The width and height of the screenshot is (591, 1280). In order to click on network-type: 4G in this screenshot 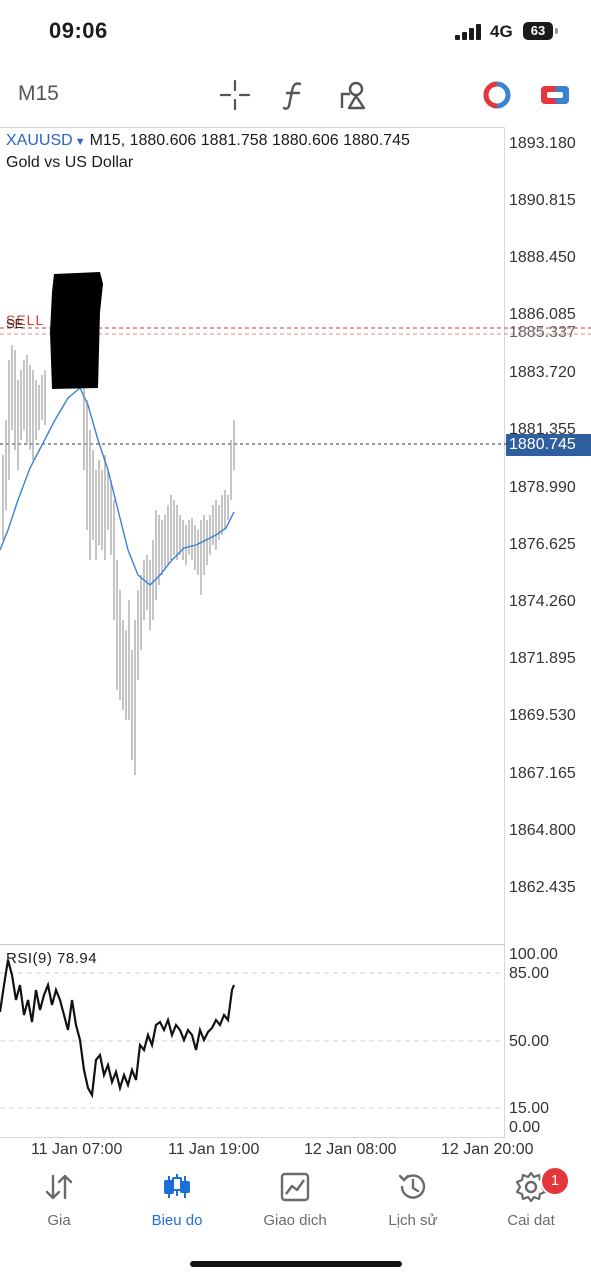, I will do `click(501, 31)`.